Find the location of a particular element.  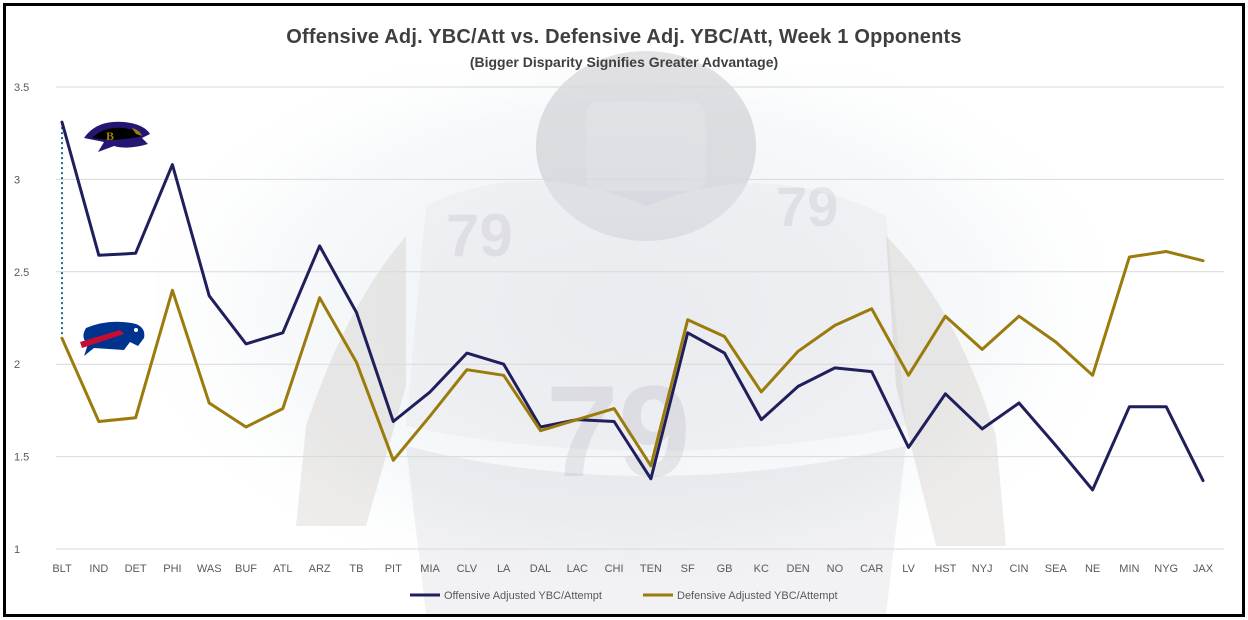

x-tick-label: KC is located at coordinates (761, 569).